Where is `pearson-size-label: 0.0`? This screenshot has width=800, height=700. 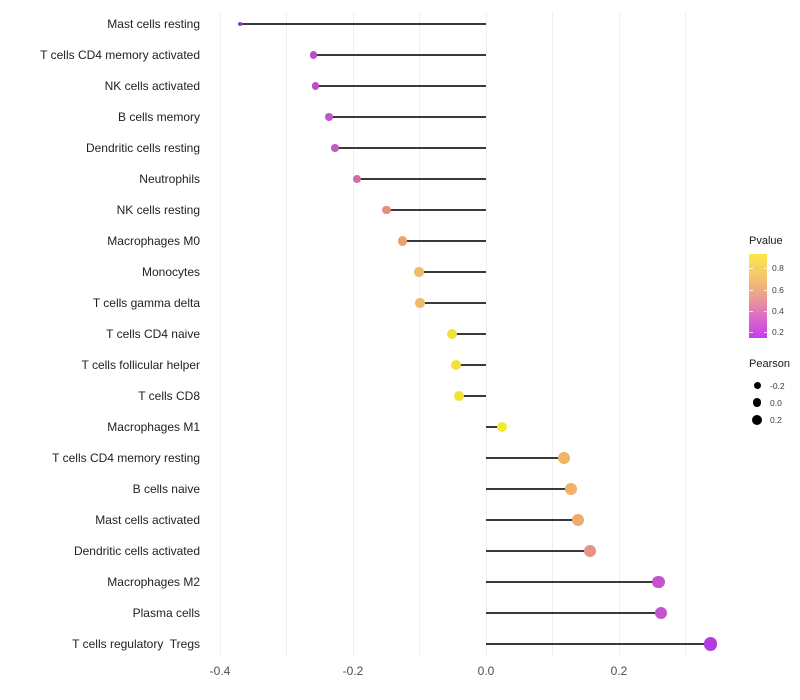
pearson-size-label: 0.0 is located at coordinates (776, 402).